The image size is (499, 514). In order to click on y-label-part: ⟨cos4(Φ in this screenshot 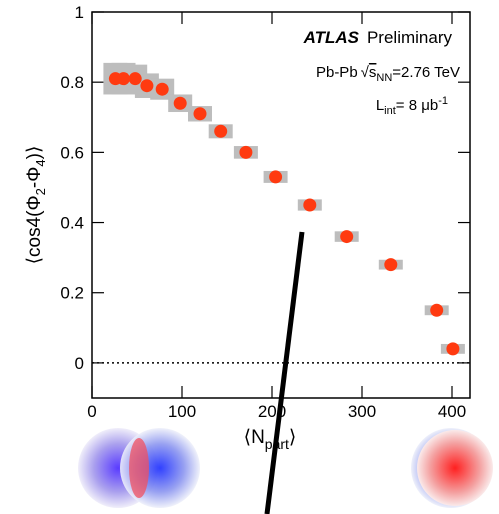, I will do `click(34, 229)`.